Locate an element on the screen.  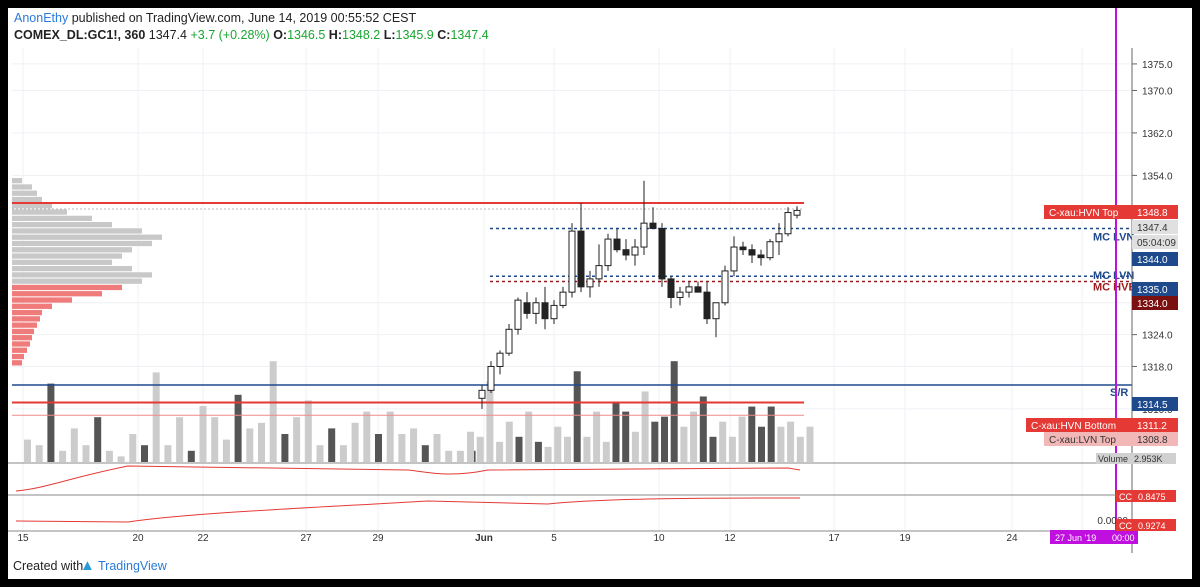
tradingview-logo-icon: ▲ is located at coordinates (87, 565).